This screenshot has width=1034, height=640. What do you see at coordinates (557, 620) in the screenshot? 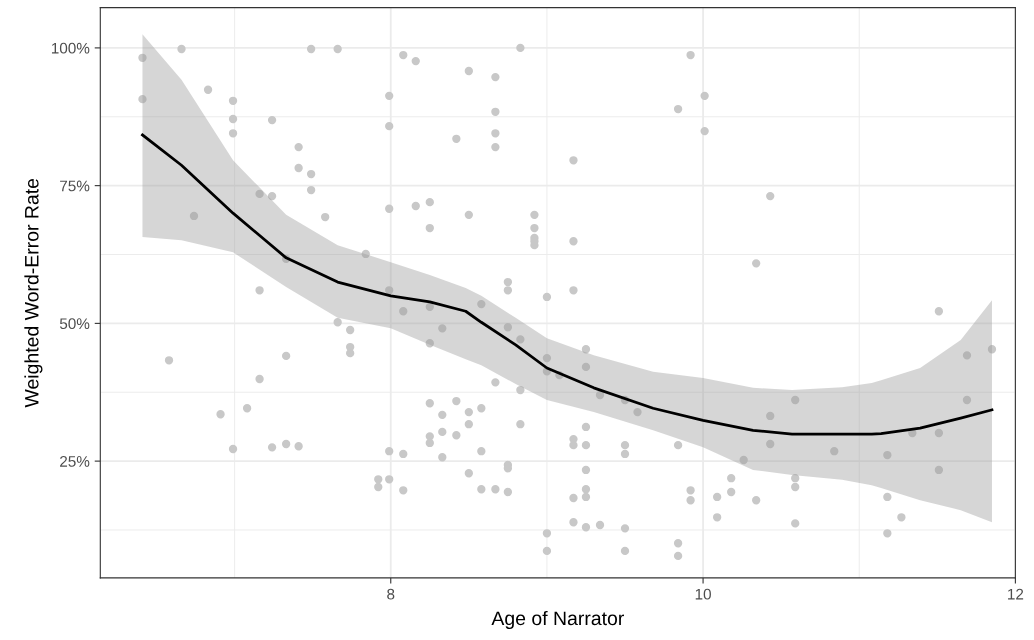
I see `x-axis-title: Age of Narrator` at bounding box center [557, 620].